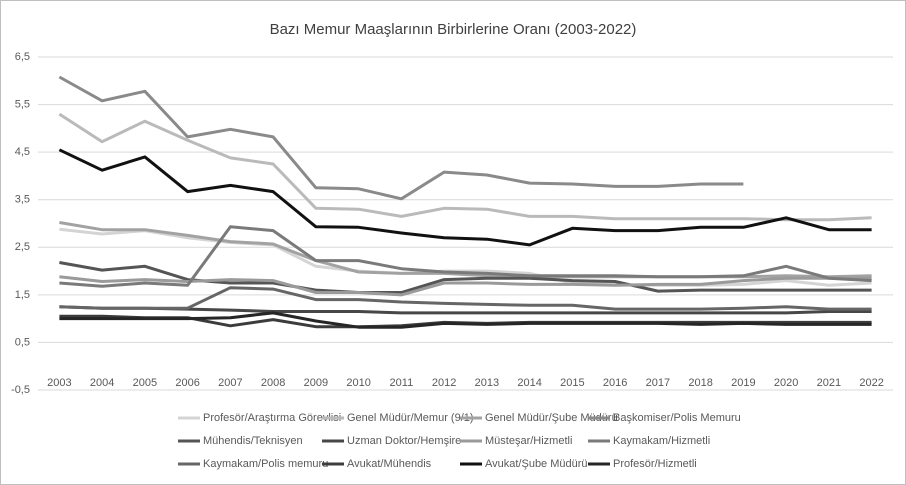 Image resolution: width=906 pixels, height=485 pixels. Describe the element at coordinates (829, 383) in the screenshot. I see `x-tick-label: 2021` at that location.